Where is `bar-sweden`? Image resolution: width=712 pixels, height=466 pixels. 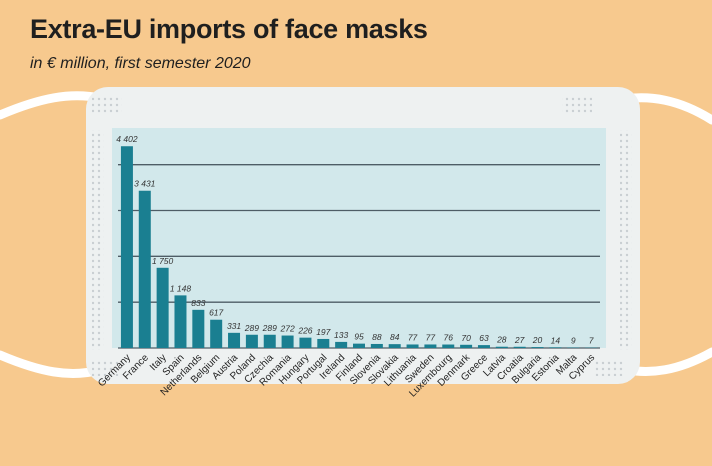
bar-sweden is located at coordinates (430, 346).